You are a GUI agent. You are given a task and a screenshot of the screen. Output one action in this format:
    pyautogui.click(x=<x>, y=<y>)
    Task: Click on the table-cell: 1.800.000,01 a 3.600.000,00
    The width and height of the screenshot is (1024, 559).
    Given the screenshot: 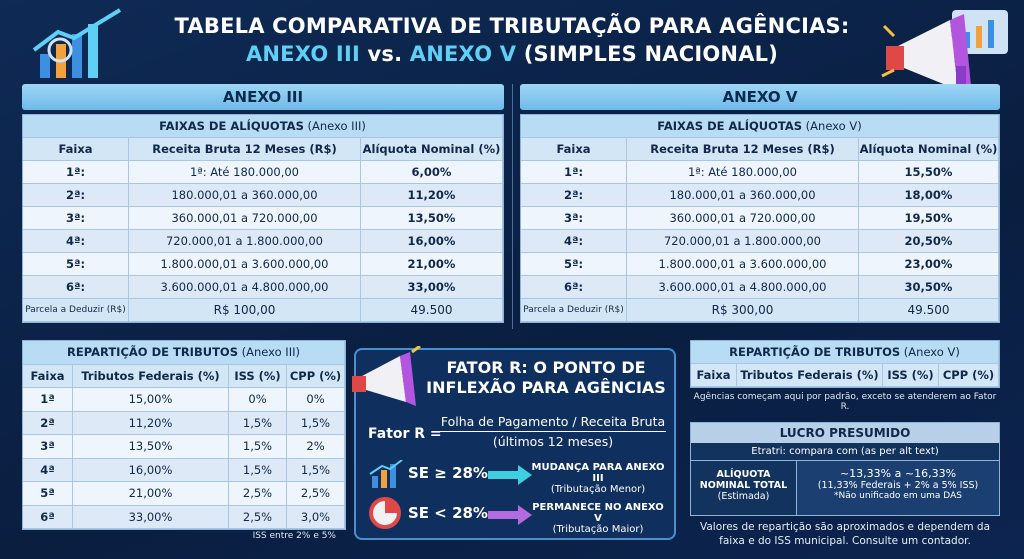 What is the action you would take?
    pyautogui.click(x=245, y=264)
    